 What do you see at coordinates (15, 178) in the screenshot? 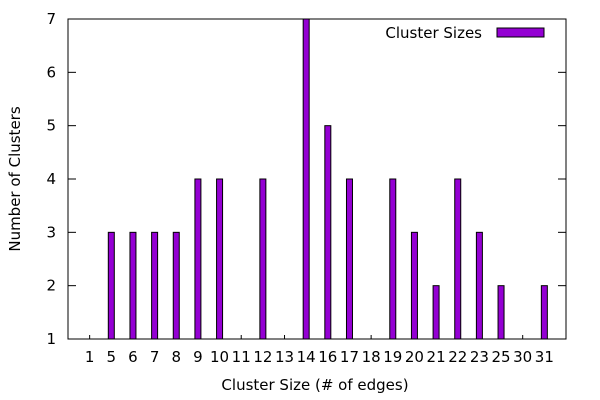
I see `y-axis-title: Number of Clusters` at bounding box center [15, 178].